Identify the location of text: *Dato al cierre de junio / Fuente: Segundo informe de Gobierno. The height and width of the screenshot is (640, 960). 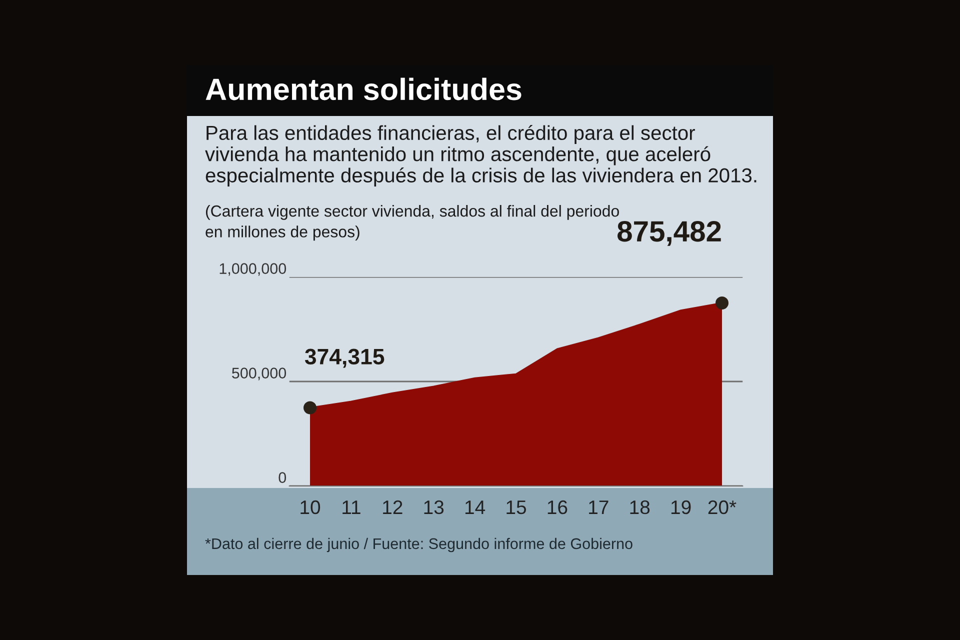
(418, 545).